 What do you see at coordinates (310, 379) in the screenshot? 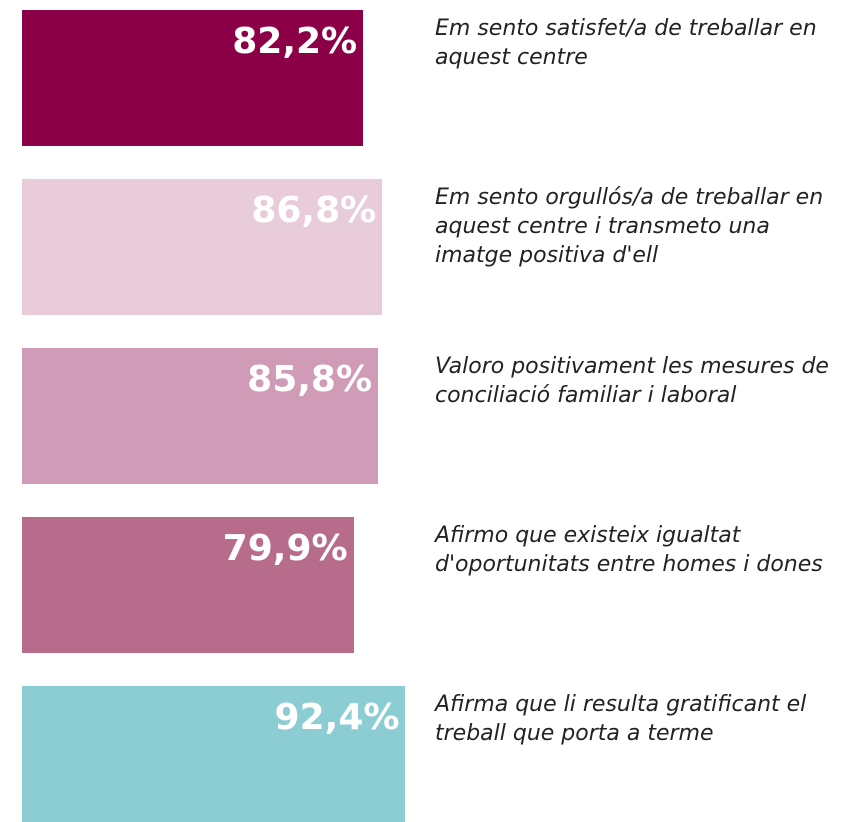
I see `value-label: 85,8%` at bounding box center [310, 379].